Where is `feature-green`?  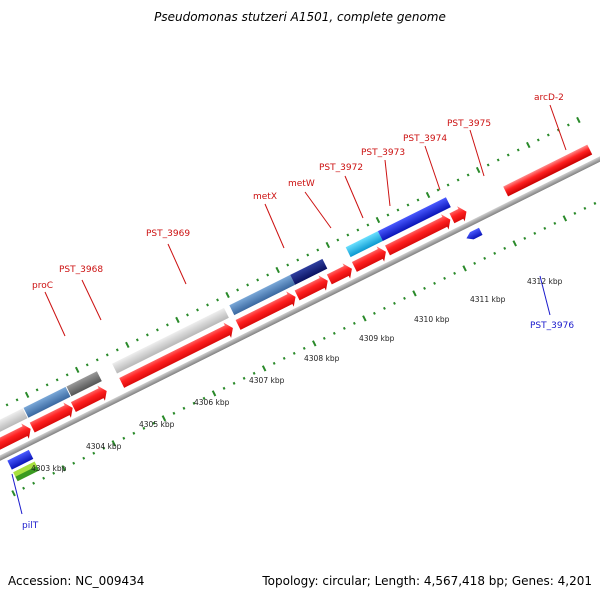 feature-green is located at coordinates (27, 474).